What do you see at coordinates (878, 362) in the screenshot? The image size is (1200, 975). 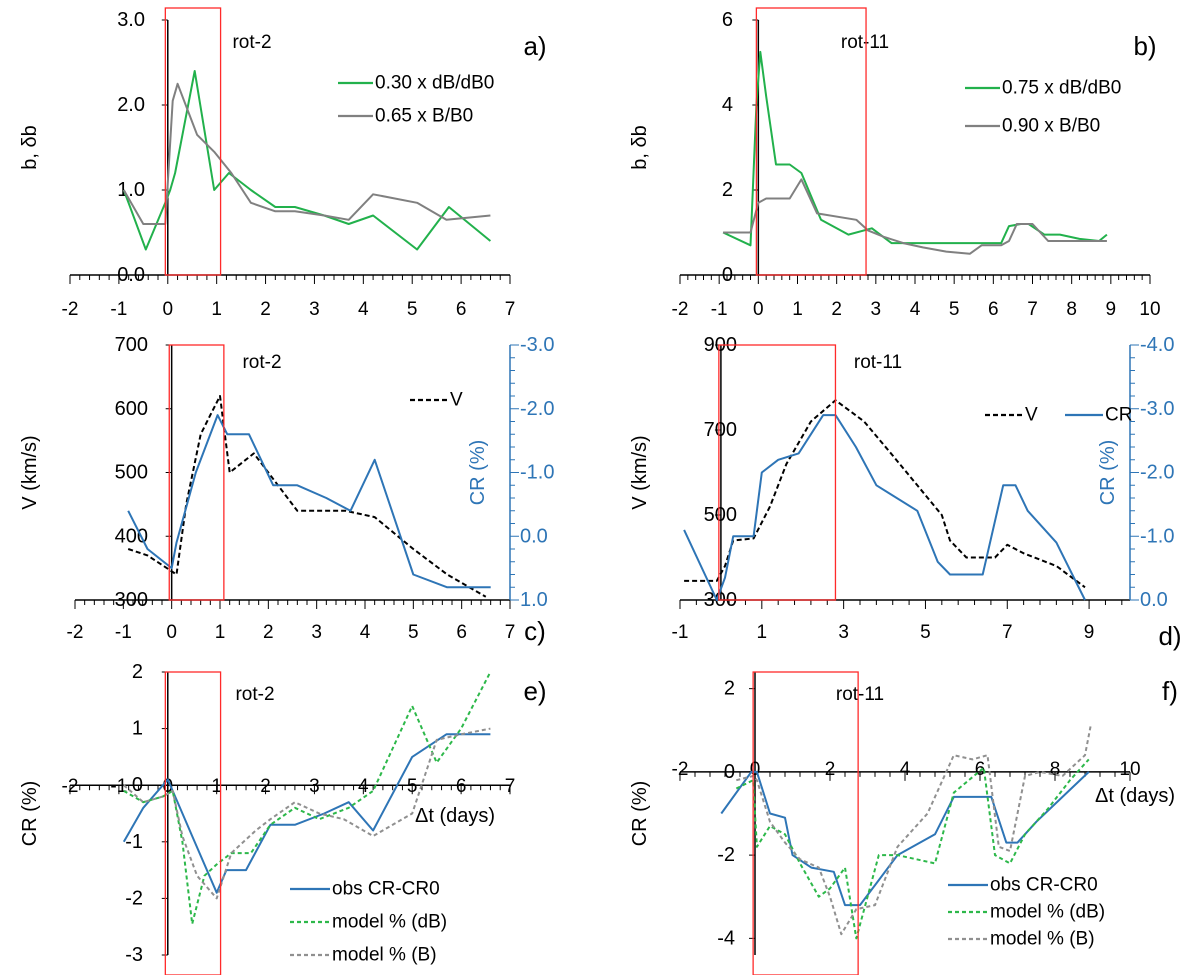 I see `panel-d-title: rot-11` at bounding box center [878, 362].